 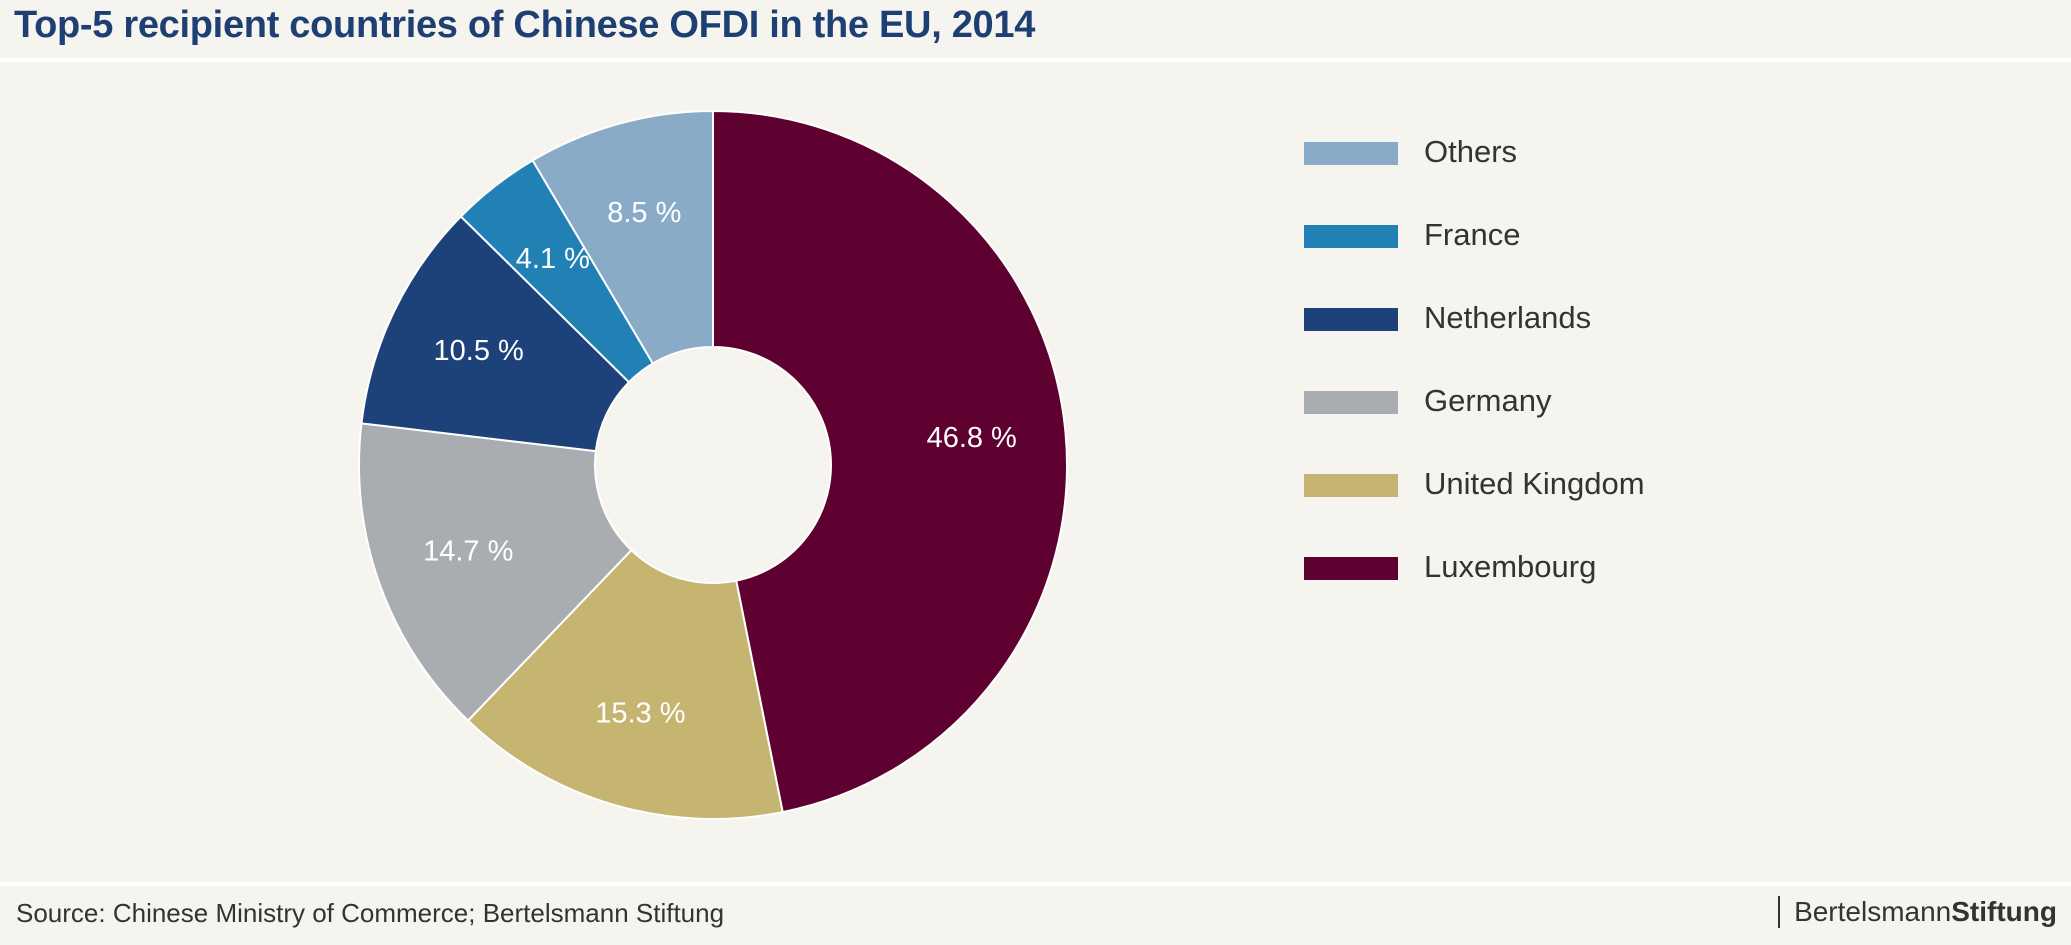 I want to click on legend-label-france: France, so click(x=1472, y=234).